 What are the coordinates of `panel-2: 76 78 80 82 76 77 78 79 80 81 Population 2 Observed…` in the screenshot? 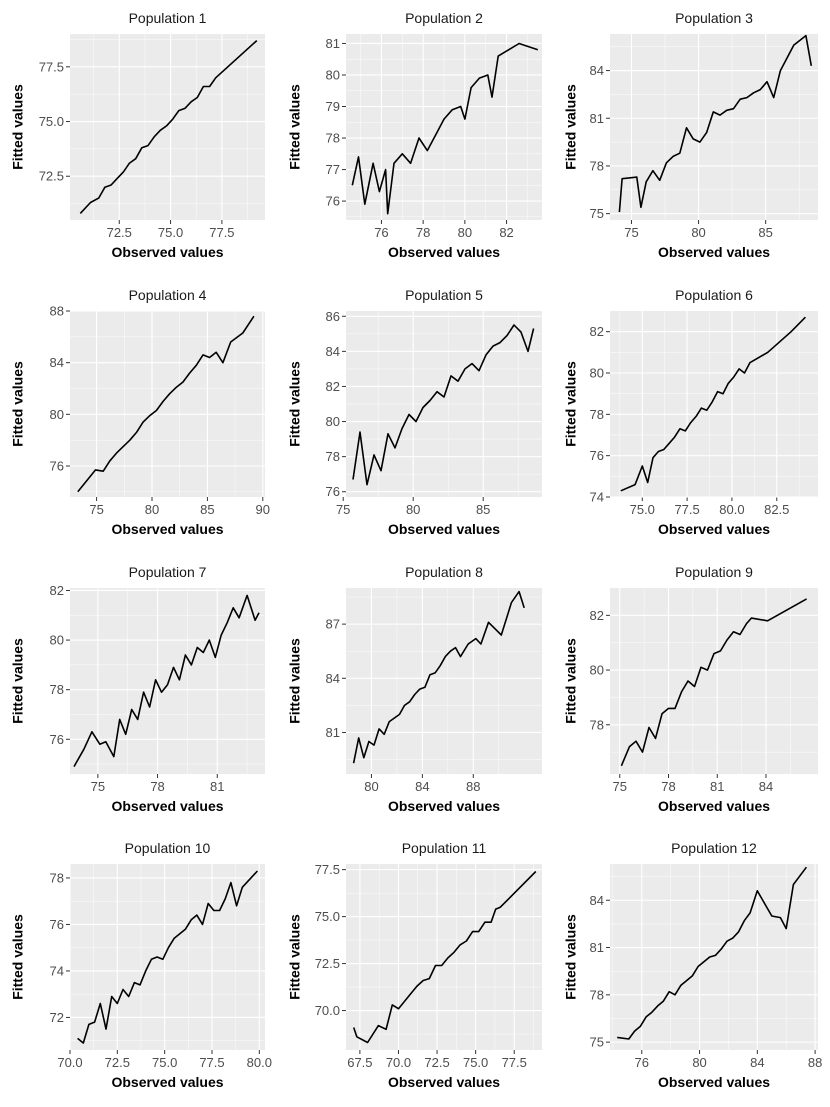 It's located at (414, 135).